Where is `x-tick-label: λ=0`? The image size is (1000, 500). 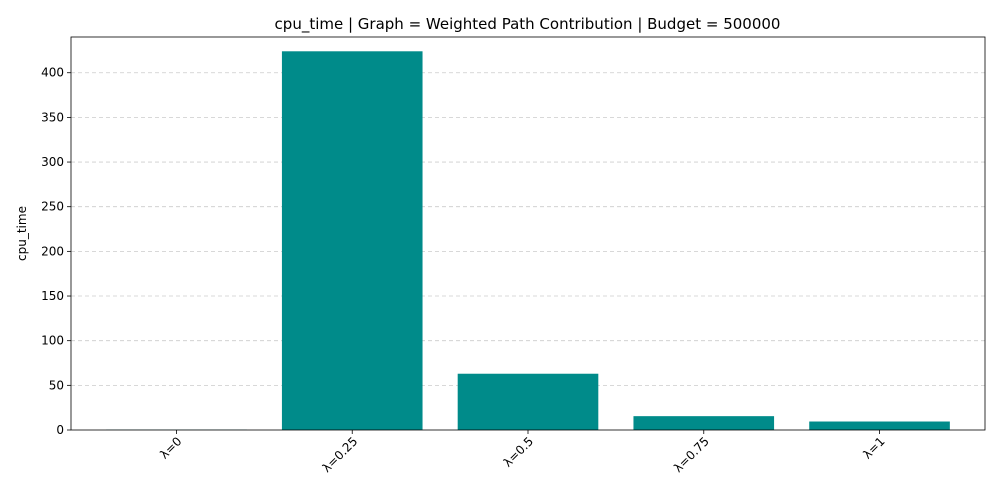 x-tick-label: λ=0 is located at coordinates (170, 447).